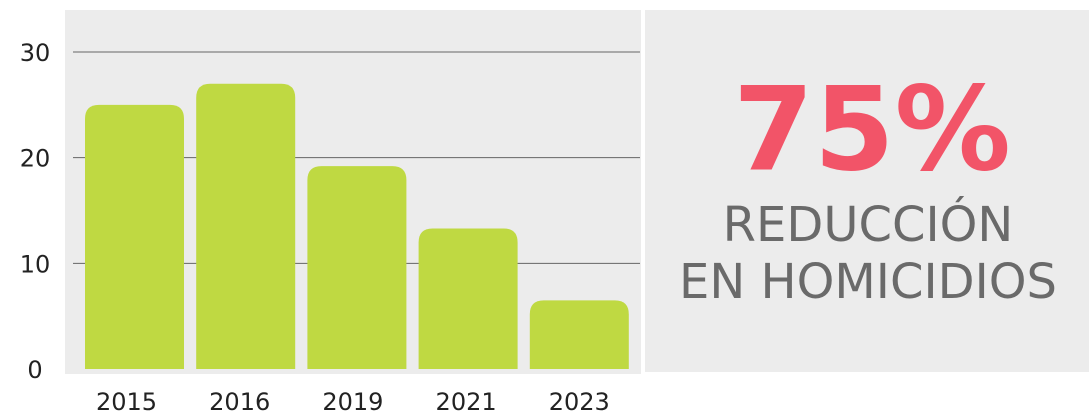 This screenshot has height=417, width=1089. What do you see at coordinates (868, 282) in the screenshot?
I see `stat-label: EN HOMICIDIOS` at bounding box center [868, 282].